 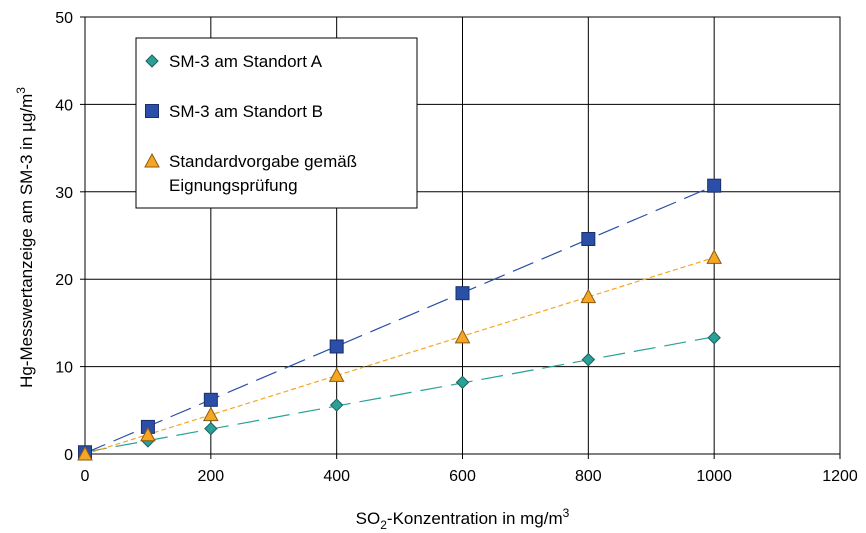 What do you see at coordinates (21, 90) in the screenshot?
I see `y-axis-title-sup: 3` at bounding box center [21, 90].